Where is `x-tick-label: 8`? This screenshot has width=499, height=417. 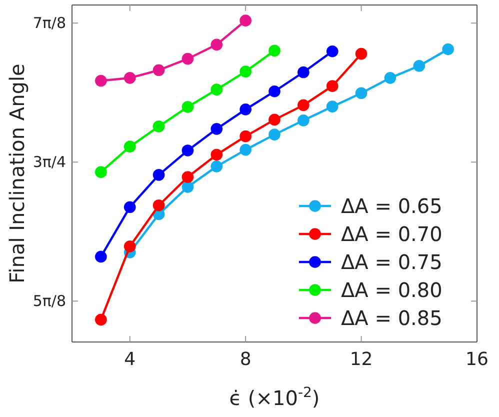 x-tick-label: 8 is located at coordinates (246, 359).